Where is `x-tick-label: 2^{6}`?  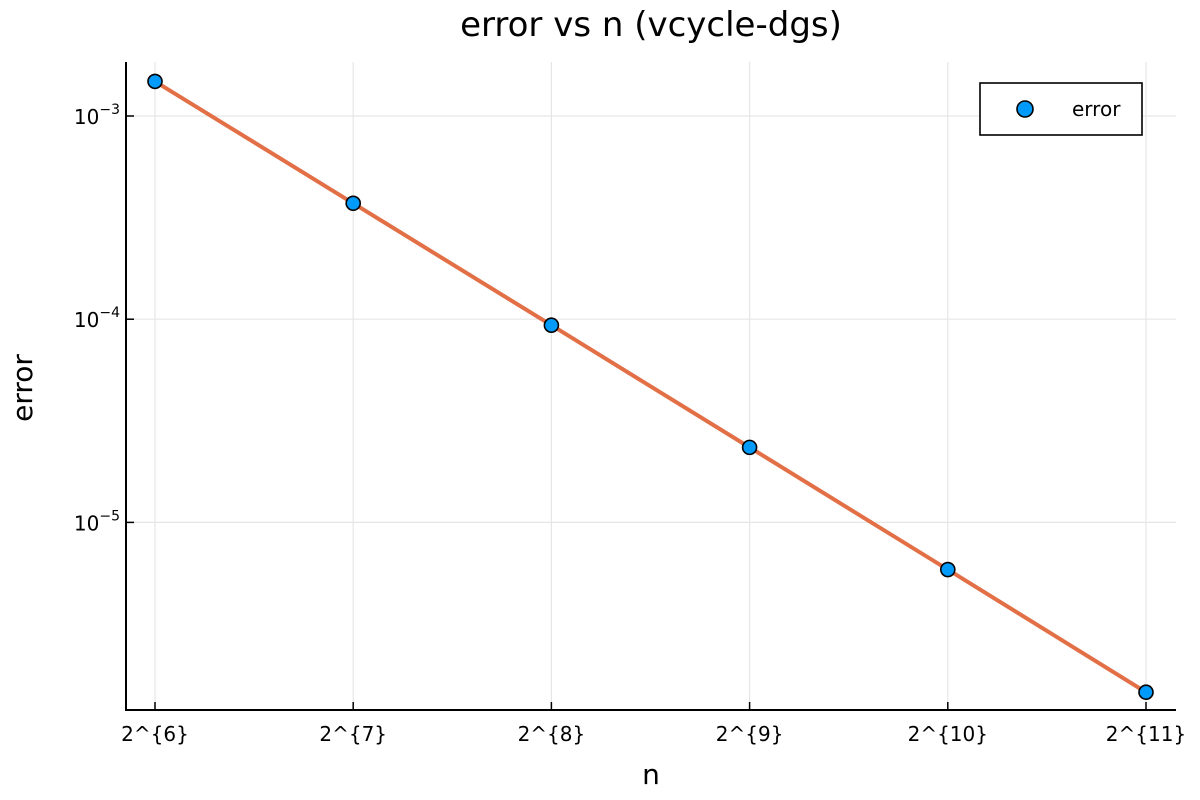 x-tick-label: 2^{6} is located at coordinates (155, 734).